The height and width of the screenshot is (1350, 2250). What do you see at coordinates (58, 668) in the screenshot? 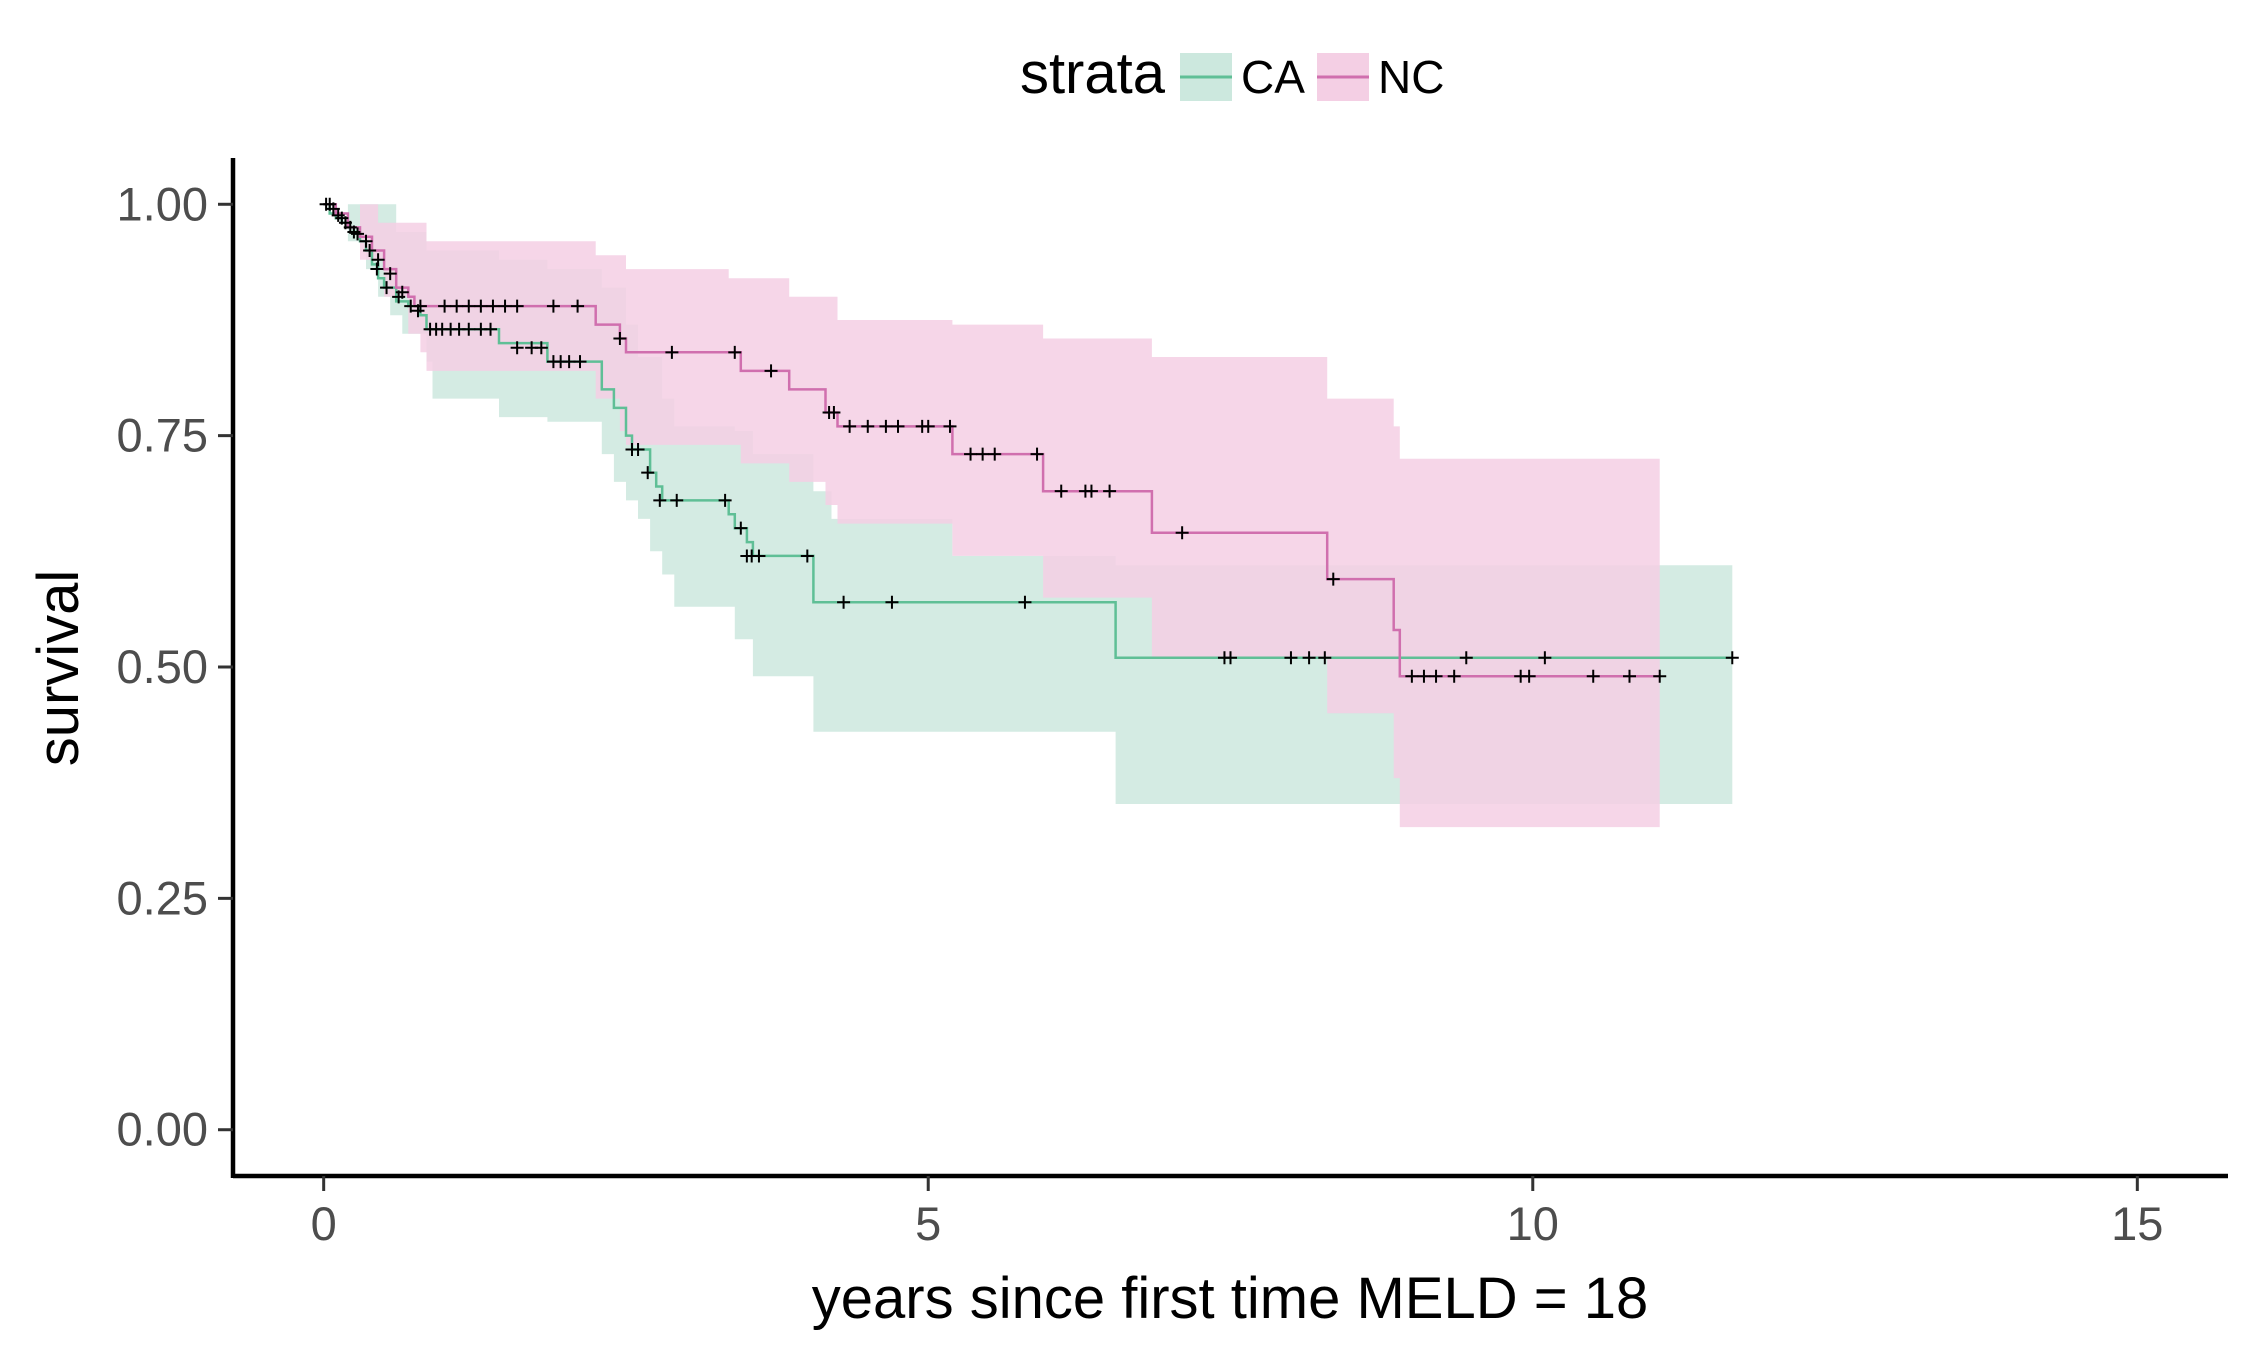
I see `y-axis-title: survival` at bounding box center [58, 668].